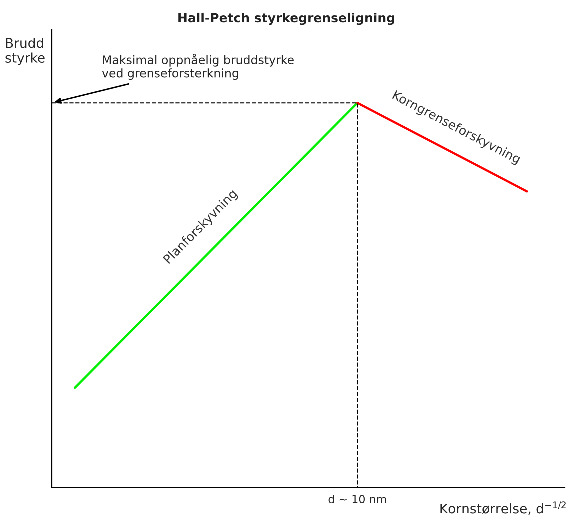  What do you see at coordinates (25, 52) in the screenshot?
I see `y-axis-title: Brudd styrke` at bounding box center [25, 52].